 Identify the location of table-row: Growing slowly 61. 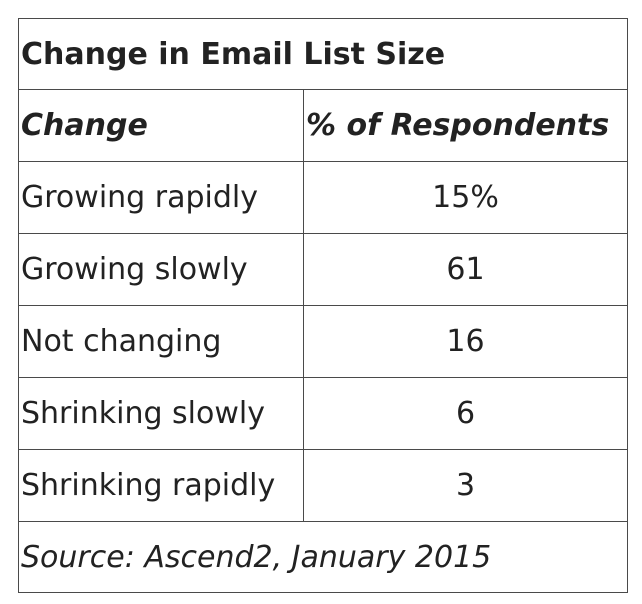
(323, 269).